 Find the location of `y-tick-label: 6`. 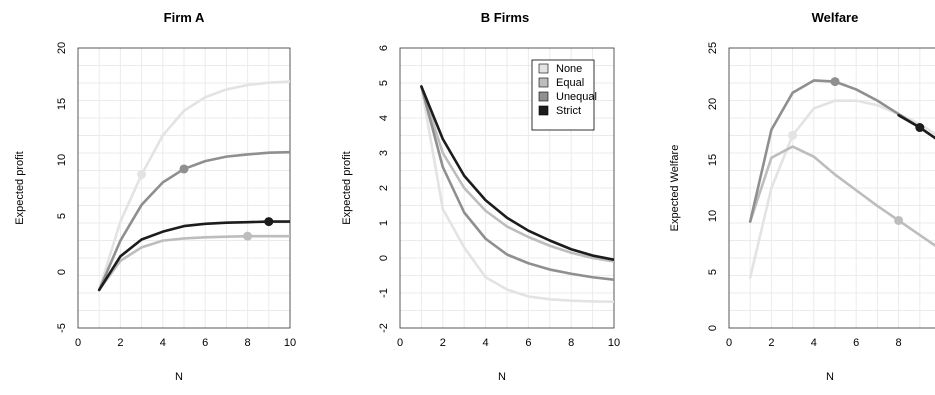

y-tick-label: 6 is located at coordinates (384, 48).